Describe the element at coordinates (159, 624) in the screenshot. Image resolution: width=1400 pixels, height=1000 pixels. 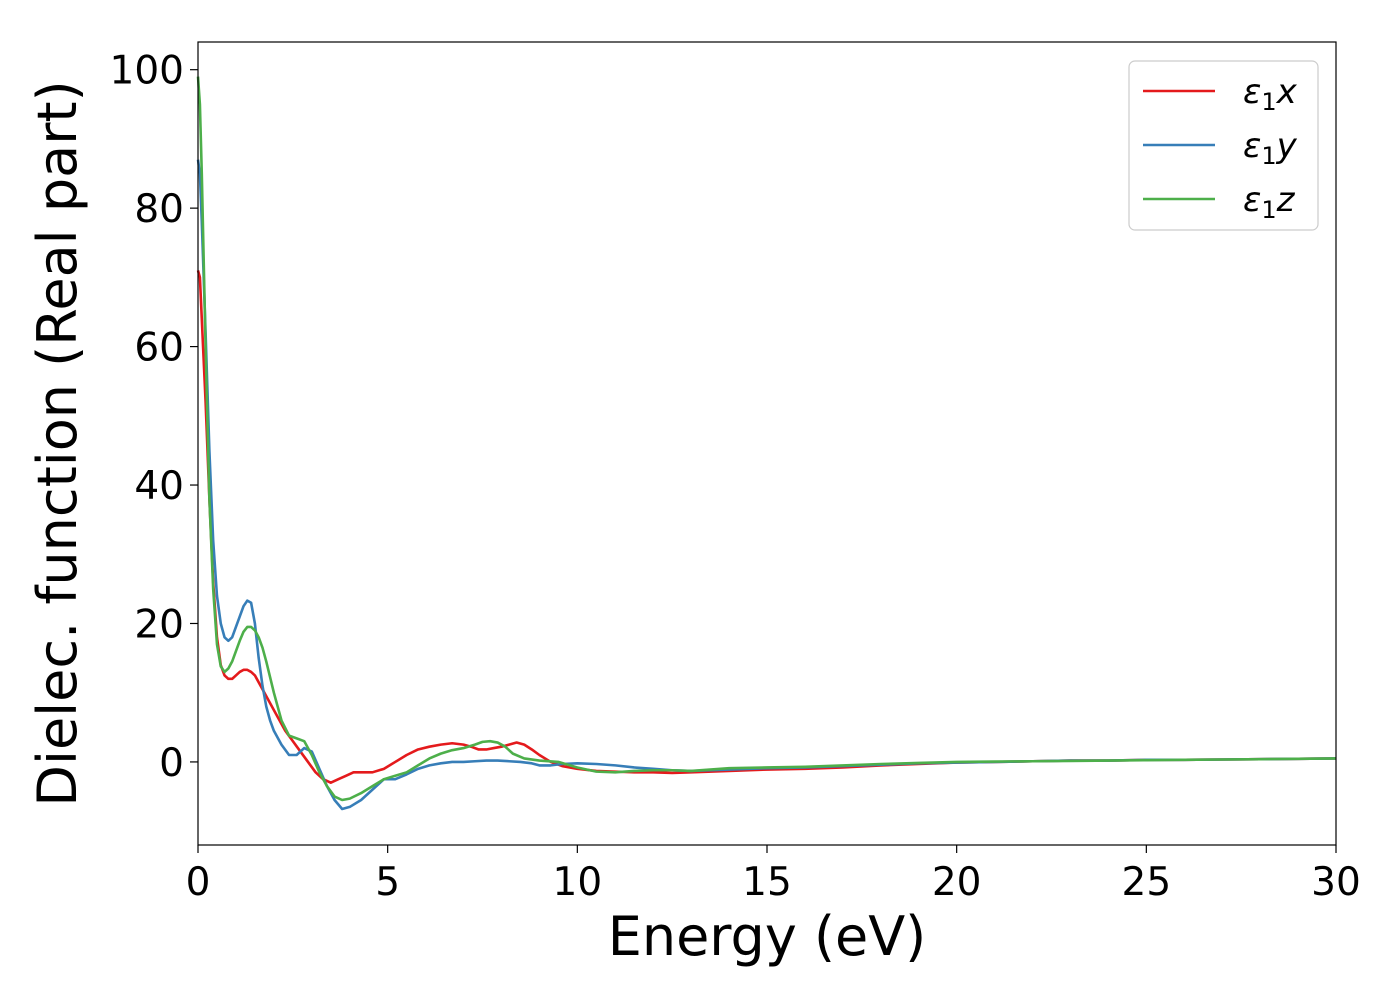
I see `y-tick-label: 20` at that location.